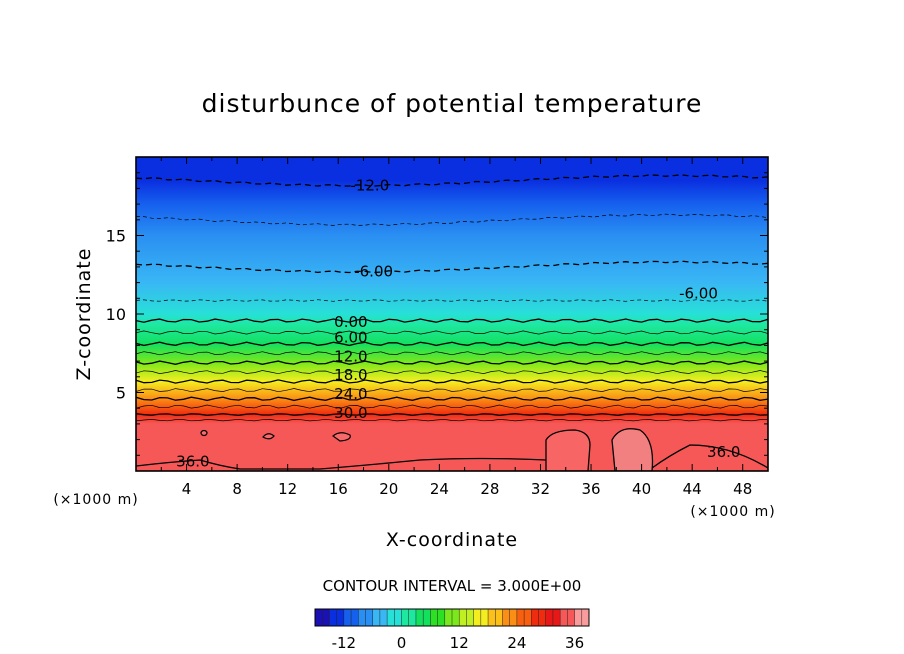  Describe the element at coordinates (116, 314) in the screenshot. I see `y-tick-label: 10` at that location.